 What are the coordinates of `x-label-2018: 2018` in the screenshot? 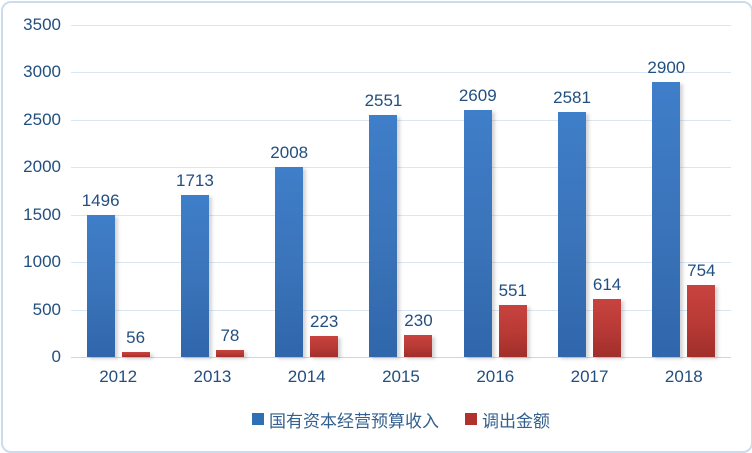 It's located at (683, 376).